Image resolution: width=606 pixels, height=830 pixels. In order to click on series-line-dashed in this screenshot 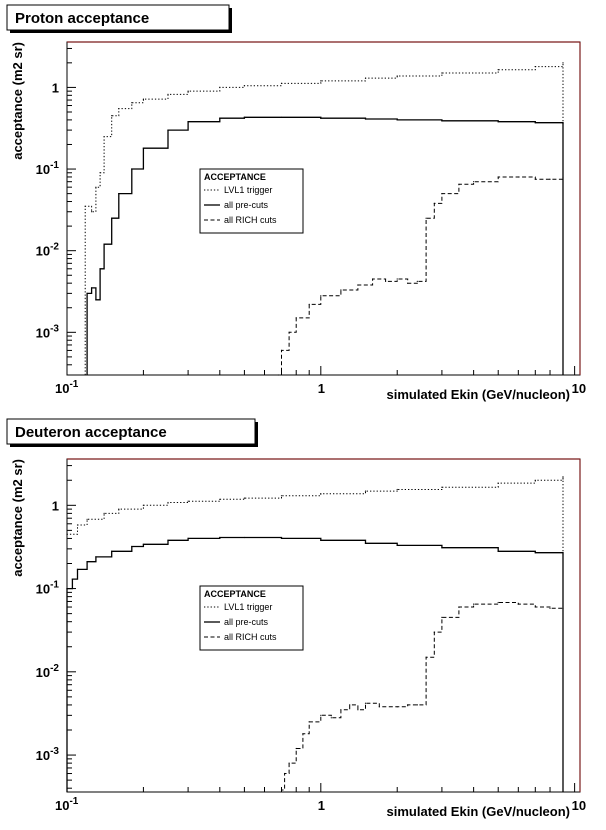, I will do `click(421, 276)`.